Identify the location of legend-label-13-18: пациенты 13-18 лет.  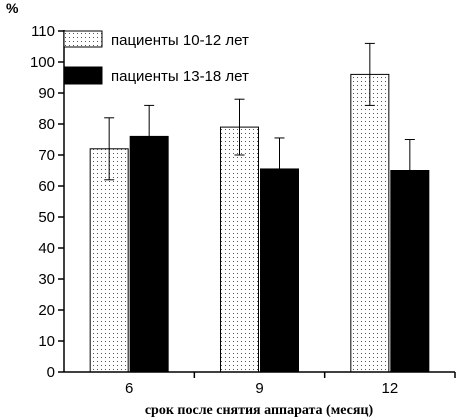
(180, 76).